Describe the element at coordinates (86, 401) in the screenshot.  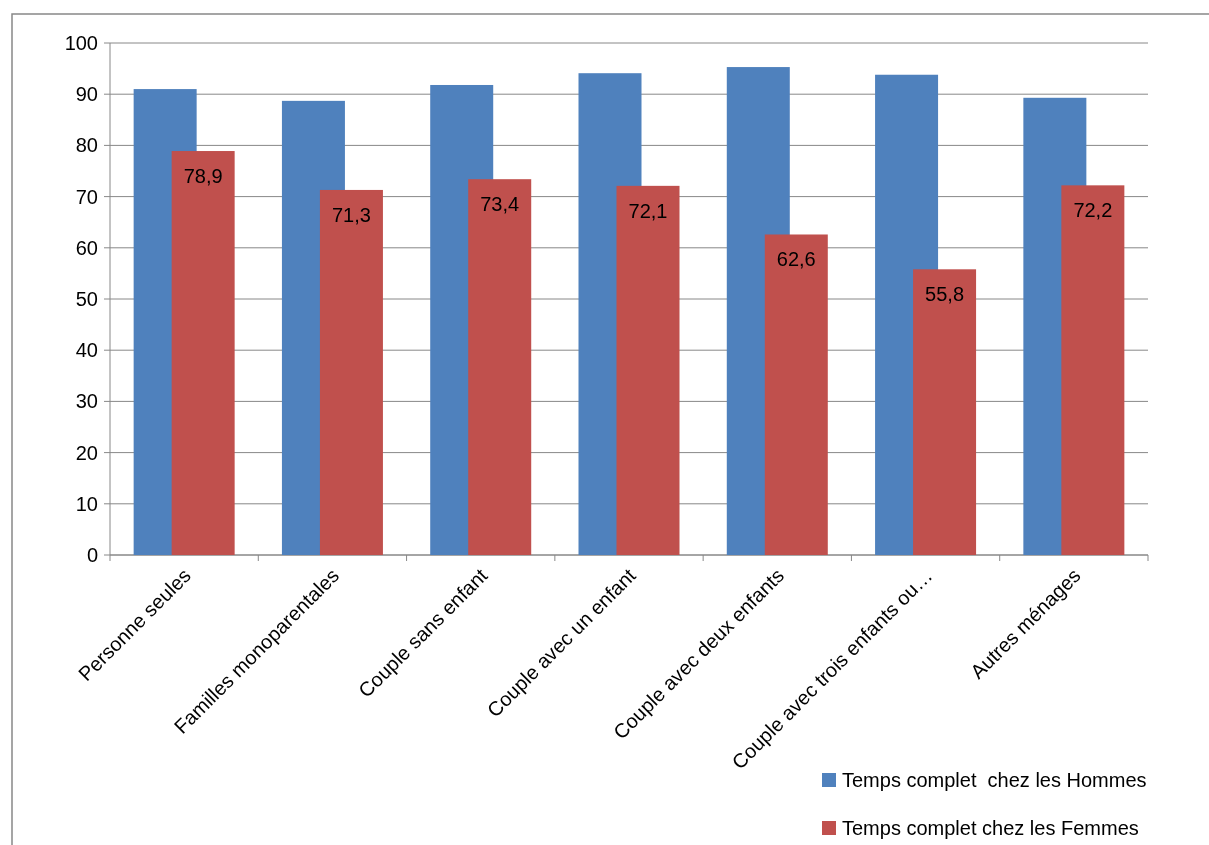
I see `y-tick-label: 30` at that location.